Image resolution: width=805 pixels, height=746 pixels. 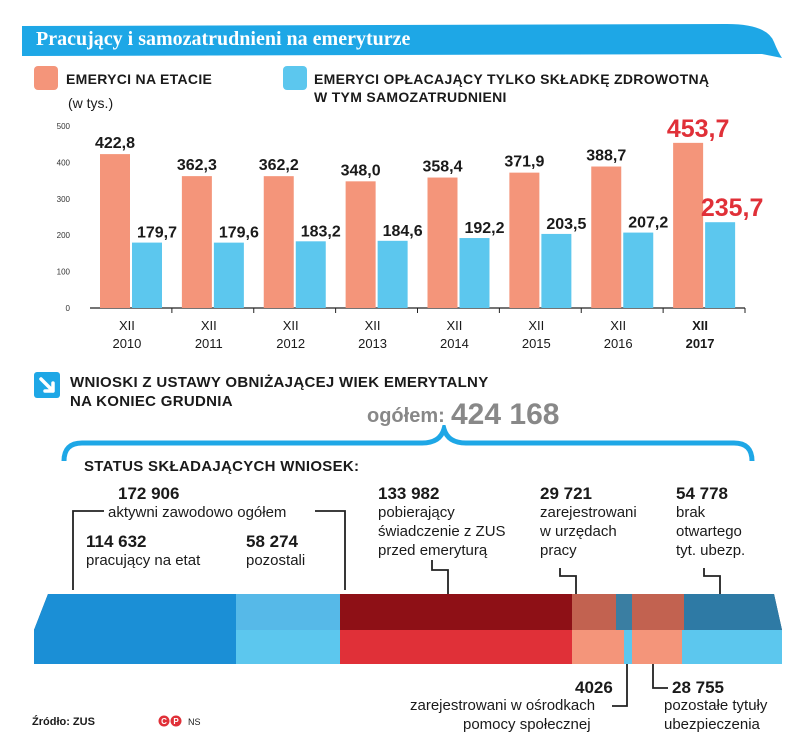 I want to click on others-desc: pozostali, so click(x=276, y=560).